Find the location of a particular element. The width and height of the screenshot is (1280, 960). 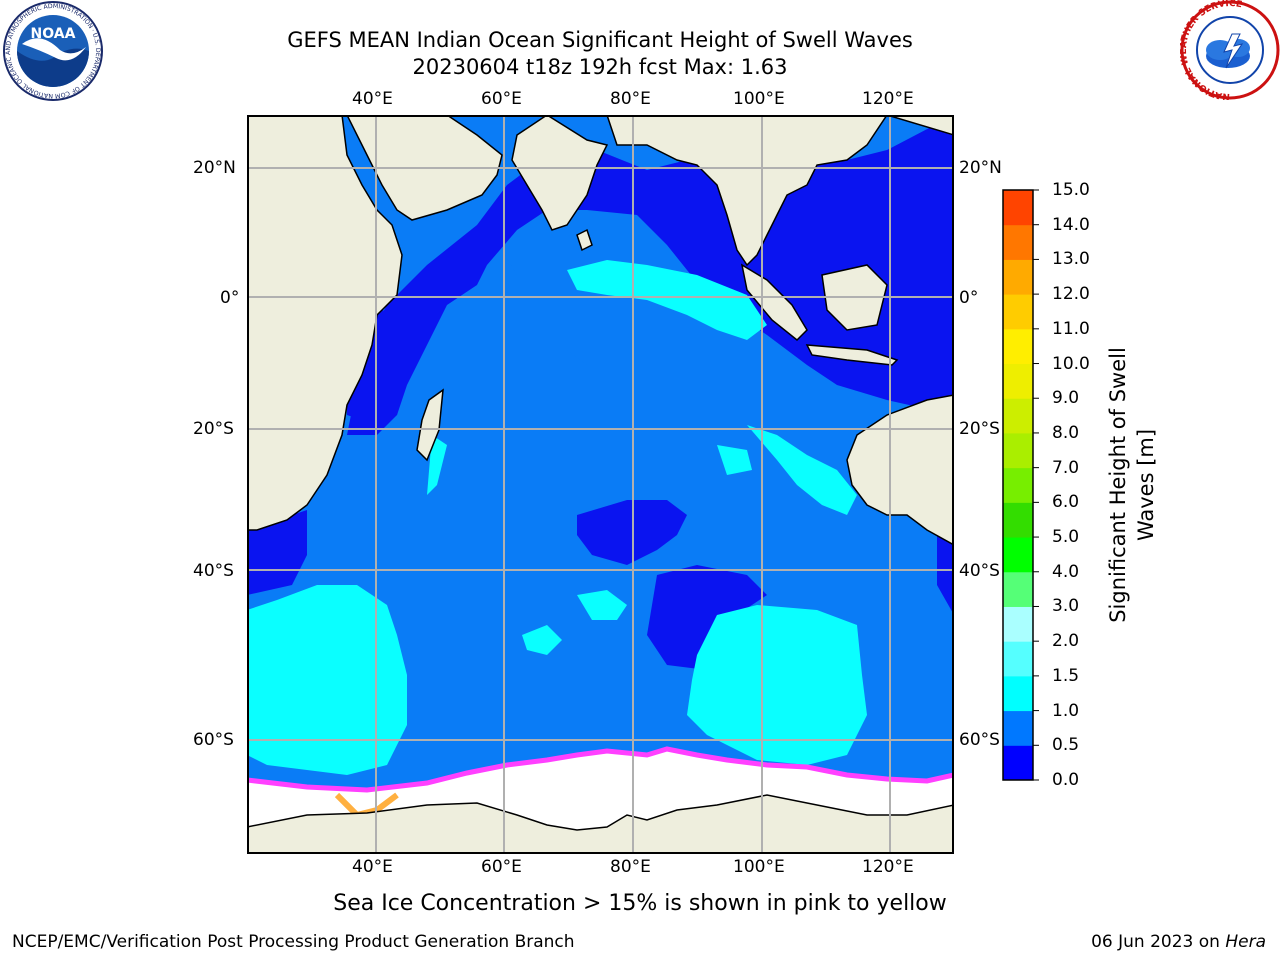

colorbar-label-3.0: 3.0 is located at coordinates (1066, 606).